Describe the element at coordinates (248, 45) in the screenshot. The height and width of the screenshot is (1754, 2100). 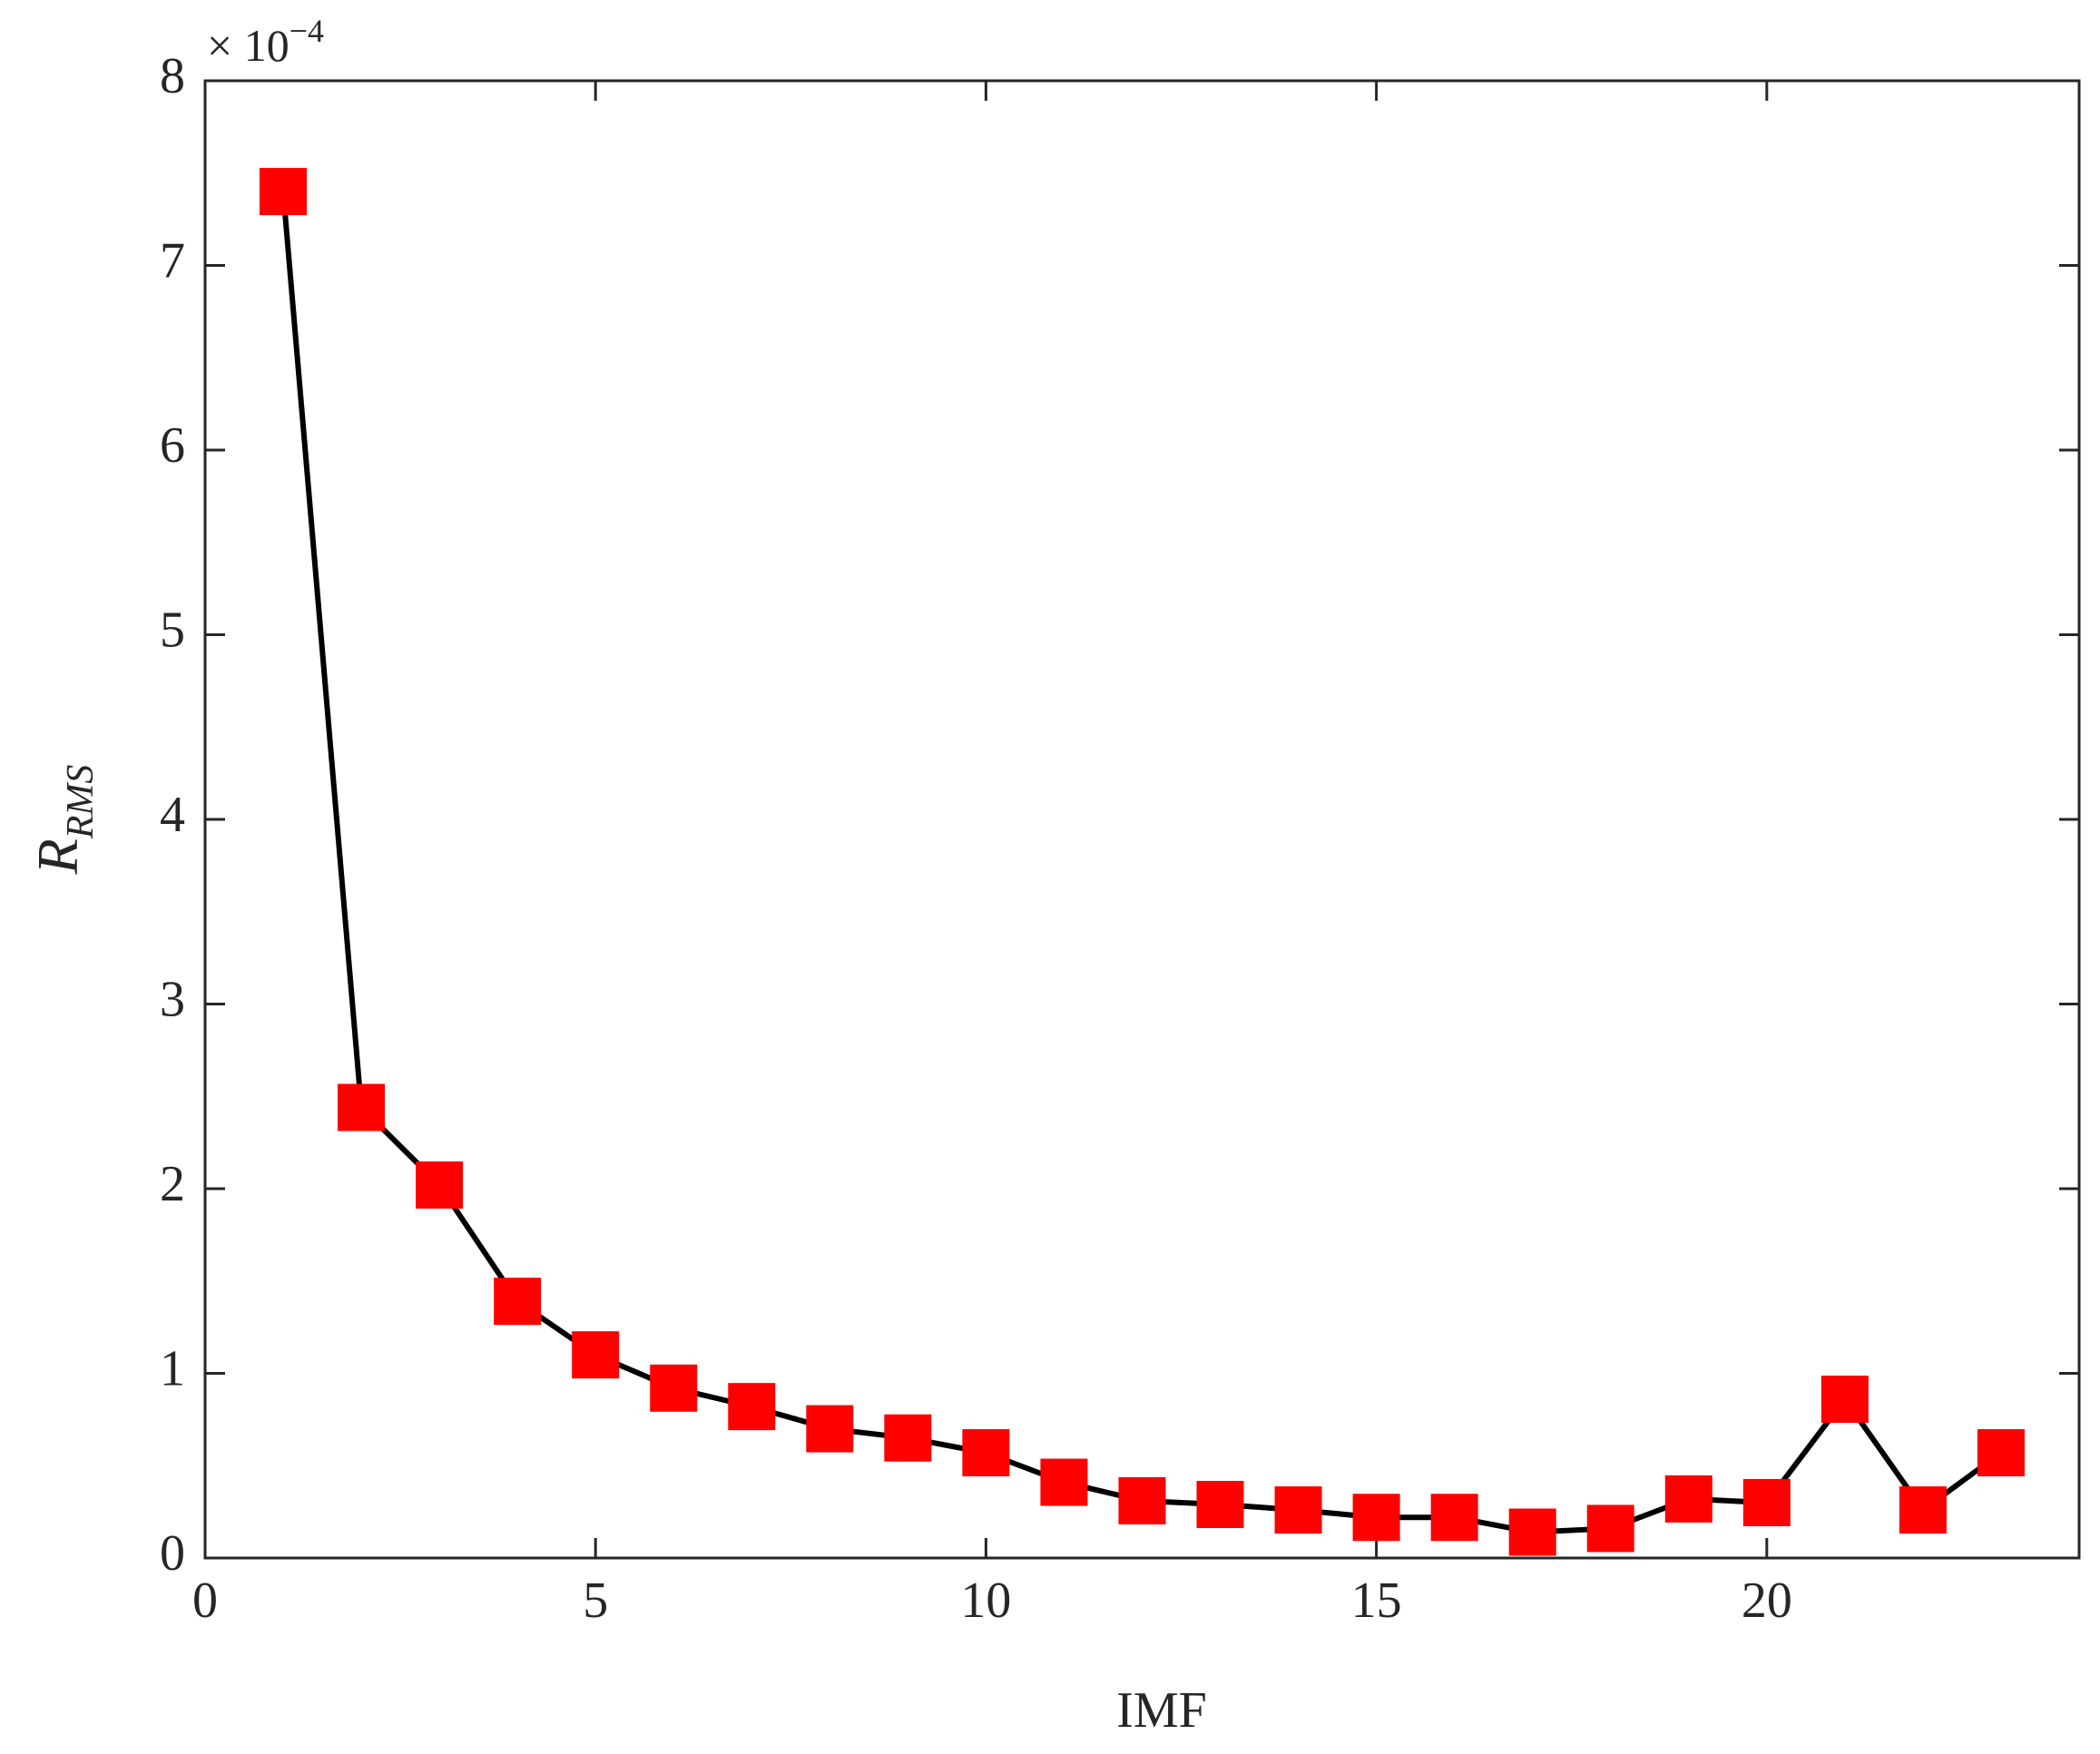
I see `y-multiplier-base: × 10` at that location.